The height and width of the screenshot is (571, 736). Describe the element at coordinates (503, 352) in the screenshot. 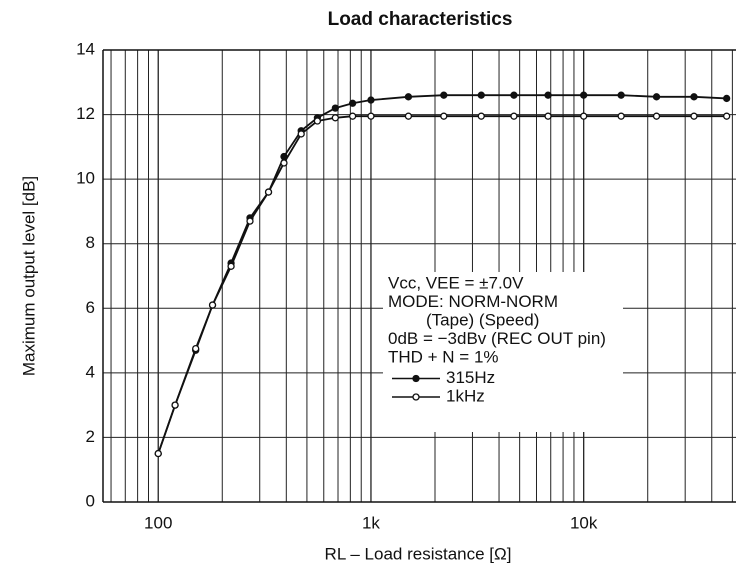

I see `annotation-background` at that location.